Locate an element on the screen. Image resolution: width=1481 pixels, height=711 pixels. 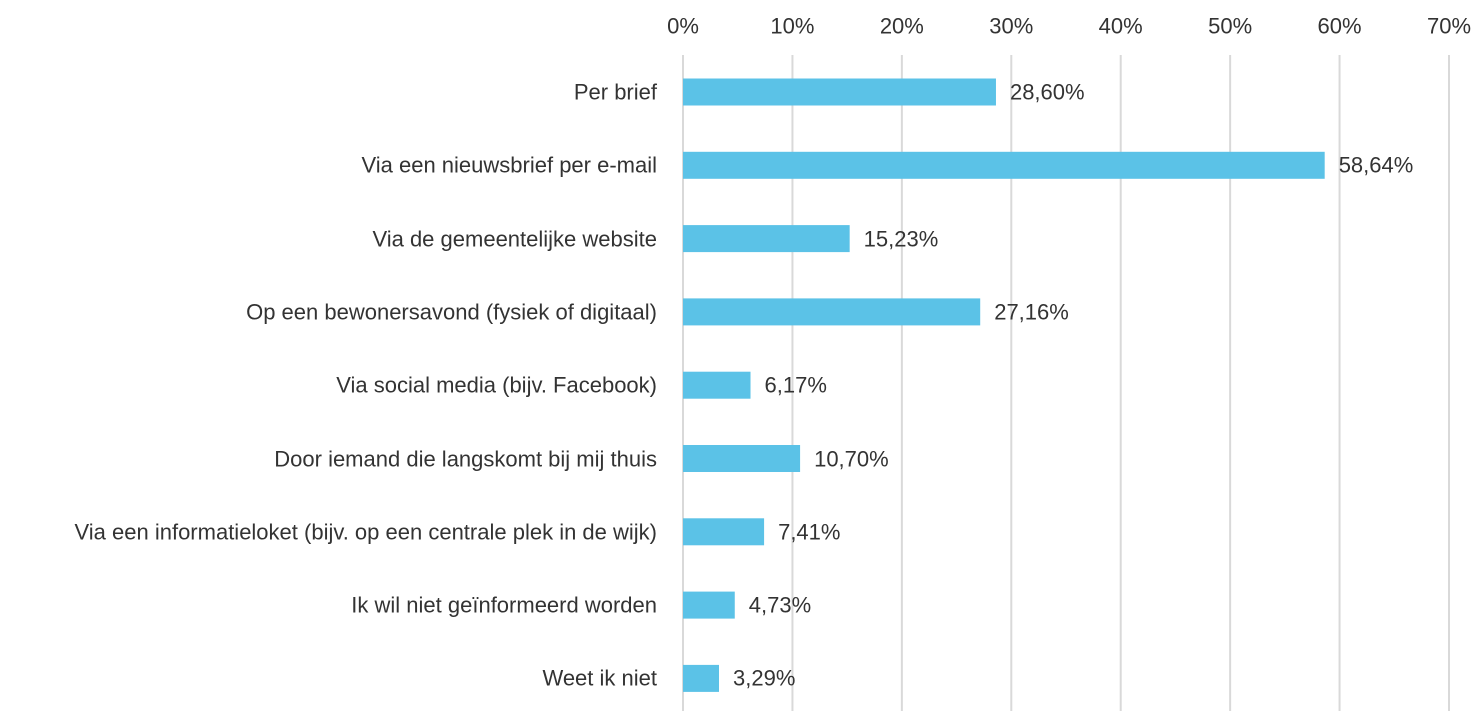
category-label: Door iemand die langskomt bij mij thuis is located at coordinates (465, 458).